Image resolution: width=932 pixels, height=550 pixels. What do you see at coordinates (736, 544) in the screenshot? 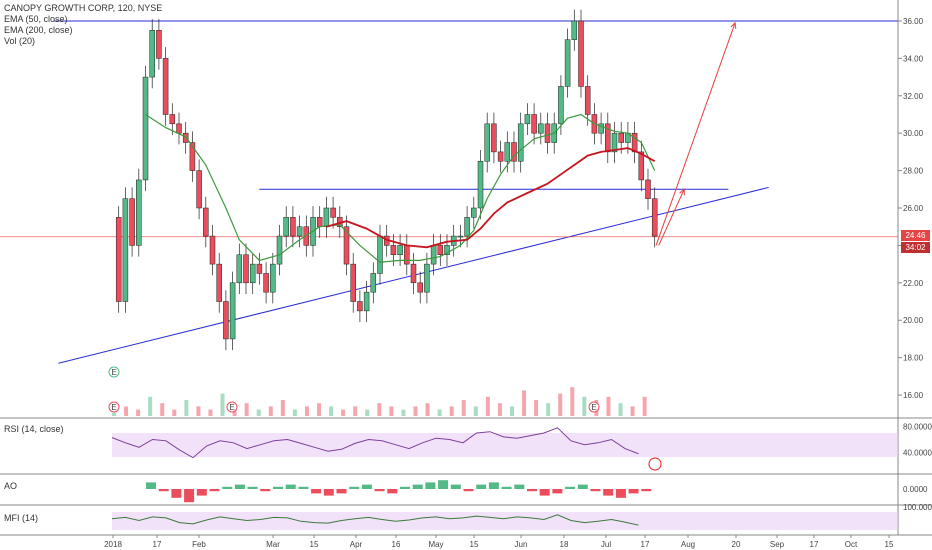
I see `time-tick-label: 20` at bounding box center [736, 544].